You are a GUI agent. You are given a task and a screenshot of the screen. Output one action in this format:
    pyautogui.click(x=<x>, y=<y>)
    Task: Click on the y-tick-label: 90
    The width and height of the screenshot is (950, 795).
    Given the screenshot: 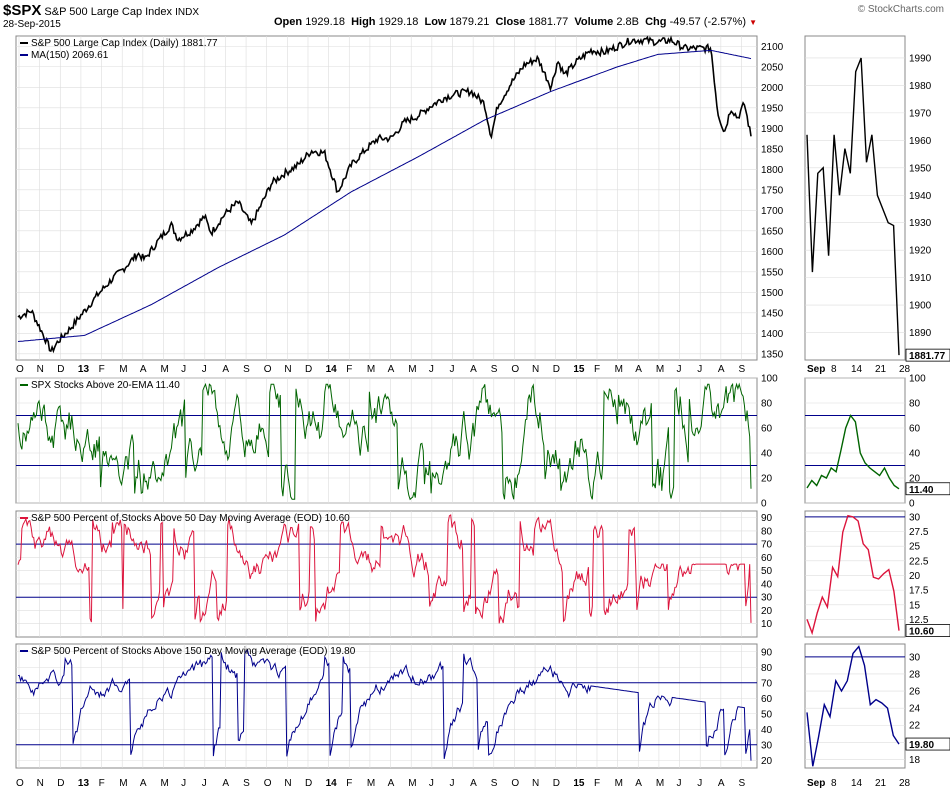 What is the action you would take?
    pyautogui.click(x=767, y=518)
    